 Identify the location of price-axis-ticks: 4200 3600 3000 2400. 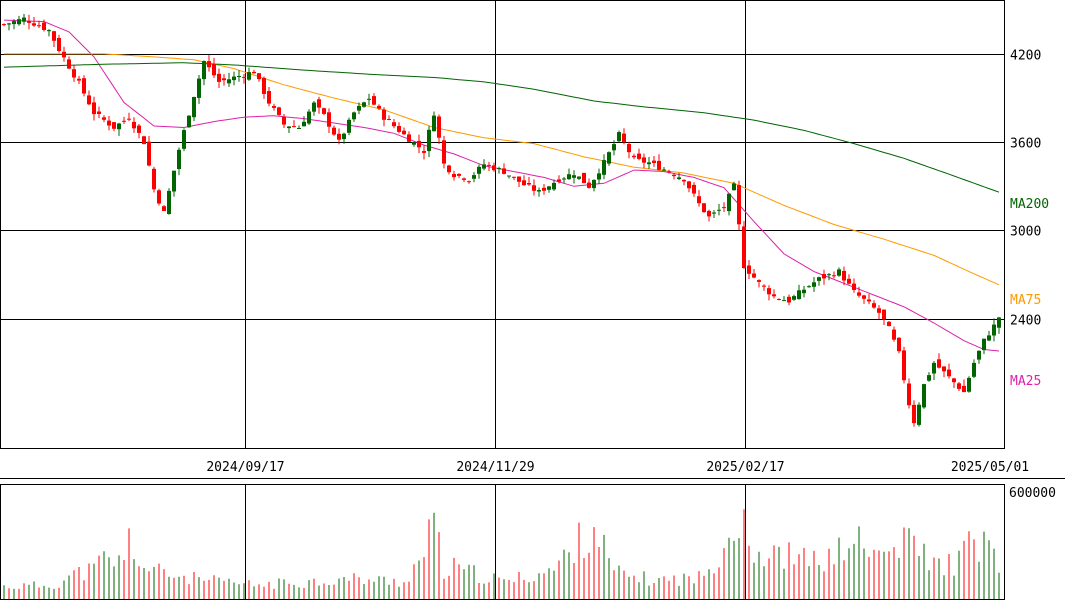
(1025, 189).